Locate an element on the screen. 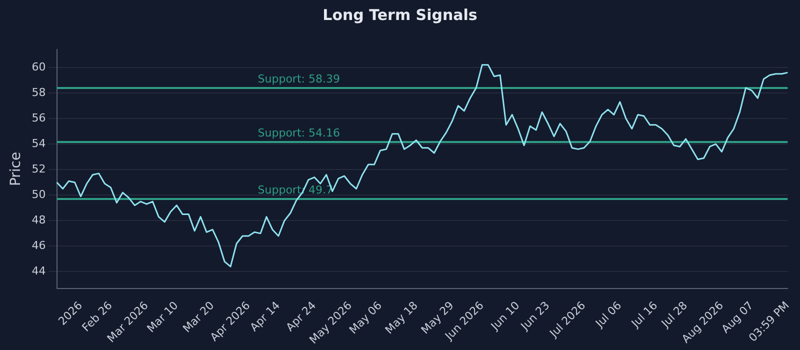 This screenshot has height=350, width=800. y-tick-label: 60 is located at coordinates (39, 67).